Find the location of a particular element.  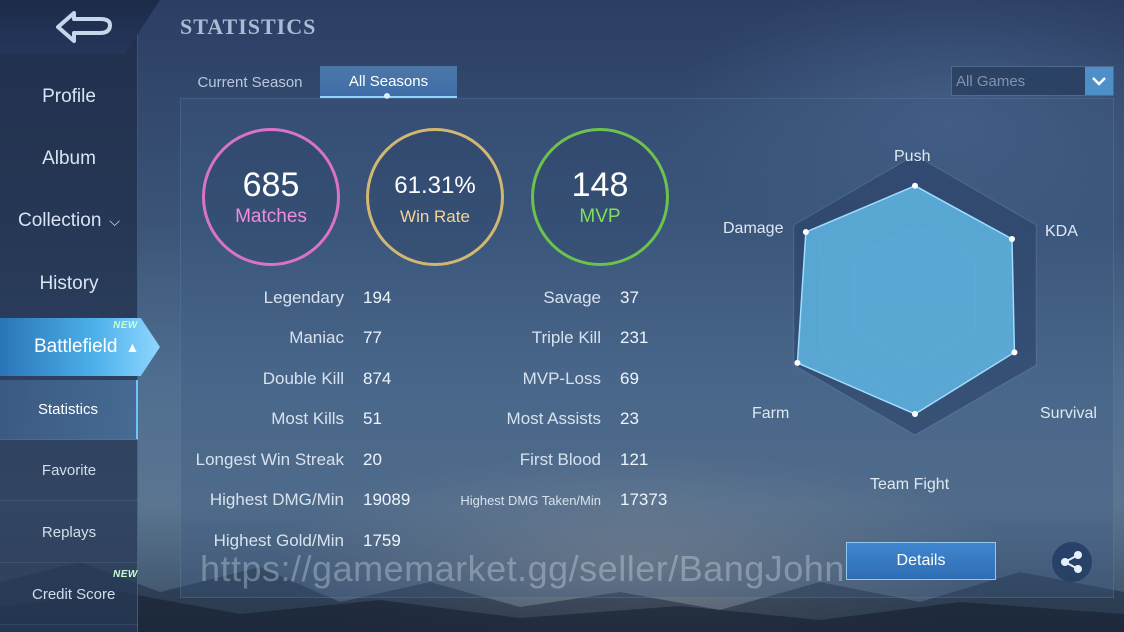

active-tab-indicator is located at coordinates (387, 96).